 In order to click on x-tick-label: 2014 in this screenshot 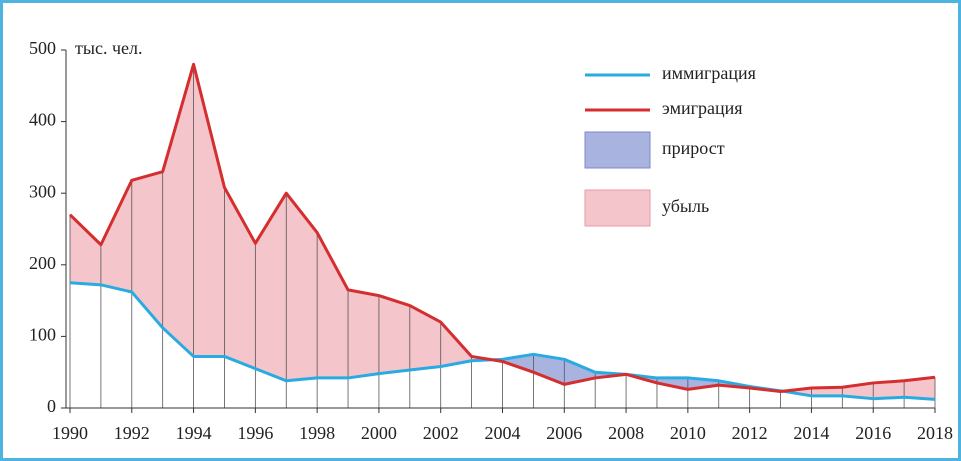, I will do `click(811, 433)`.